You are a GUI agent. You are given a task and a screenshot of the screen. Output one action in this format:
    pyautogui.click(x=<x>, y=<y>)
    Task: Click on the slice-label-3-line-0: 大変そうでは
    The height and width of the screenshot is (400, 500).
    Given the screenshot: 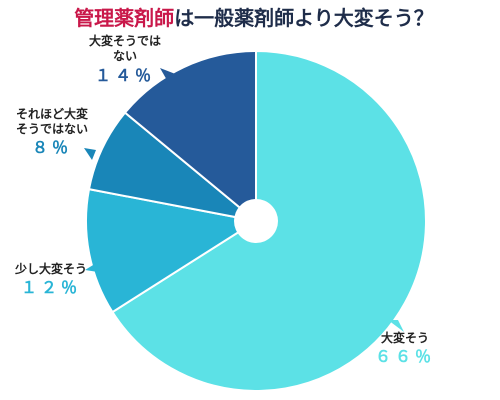 What is the action you would take?
    pyautogui.click(x=125, y=40)
    